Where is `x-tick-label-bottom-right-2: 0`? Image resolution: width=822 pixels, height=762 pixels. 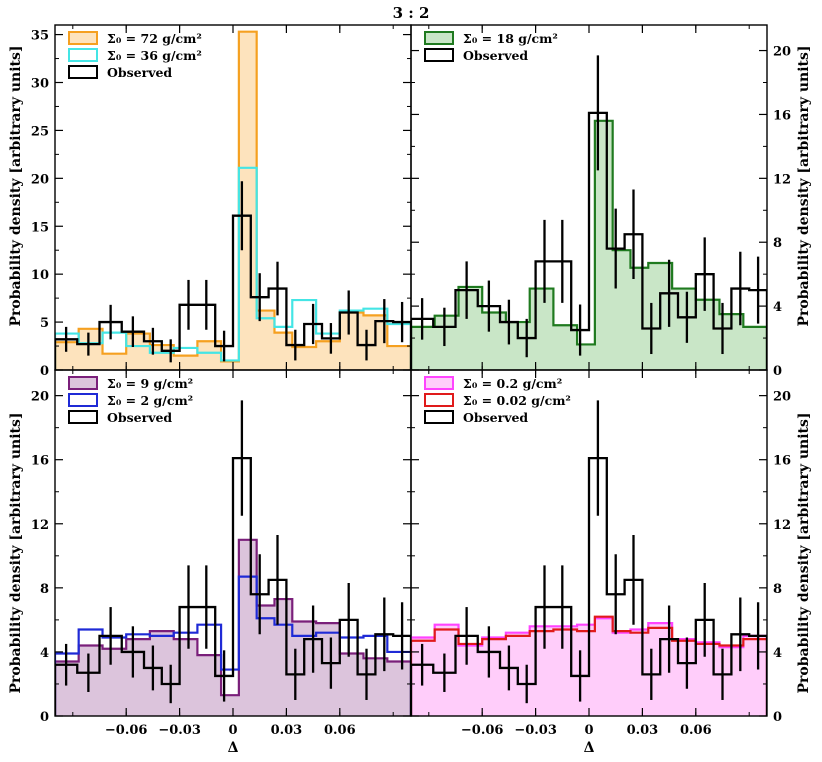
x-tick-label-bottom-right-2: 0 is located at coordinates (588, 730).